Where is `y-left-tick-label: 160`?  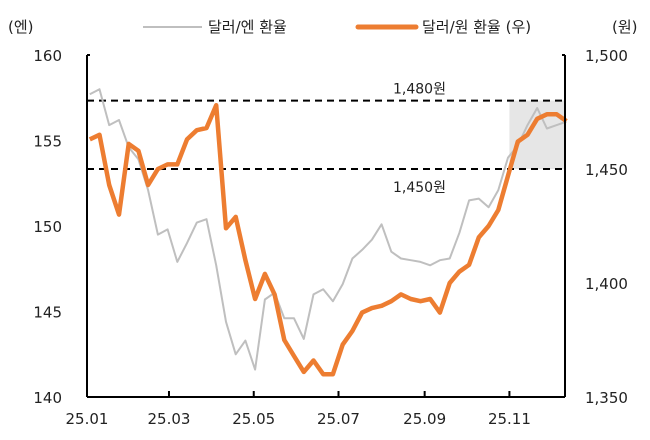
y-left-tick-label: 160 is located at coordinates (47, 56).